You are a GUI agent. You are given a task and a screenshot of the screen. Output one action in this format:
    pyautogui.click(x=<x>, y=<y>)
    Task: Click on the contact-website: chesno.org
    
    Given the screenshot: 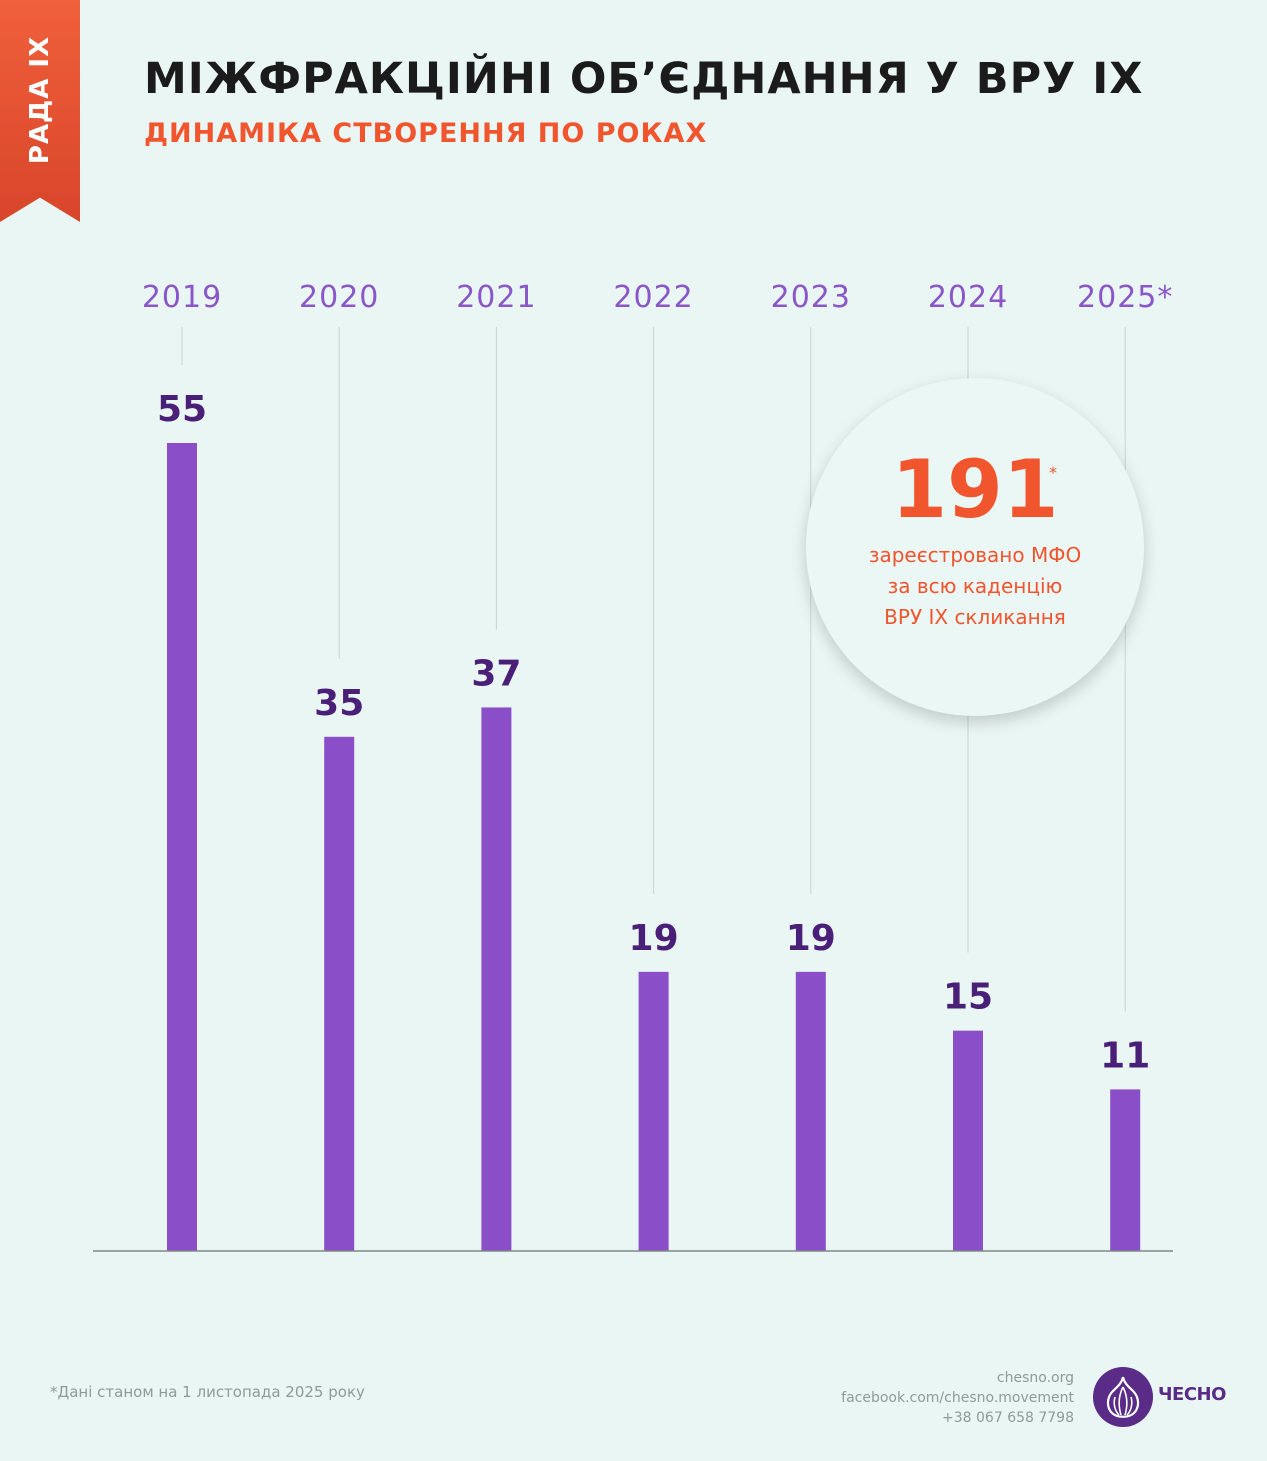 What is the action you would take?
    pyautogui.click(x=1035, y=1378)
    